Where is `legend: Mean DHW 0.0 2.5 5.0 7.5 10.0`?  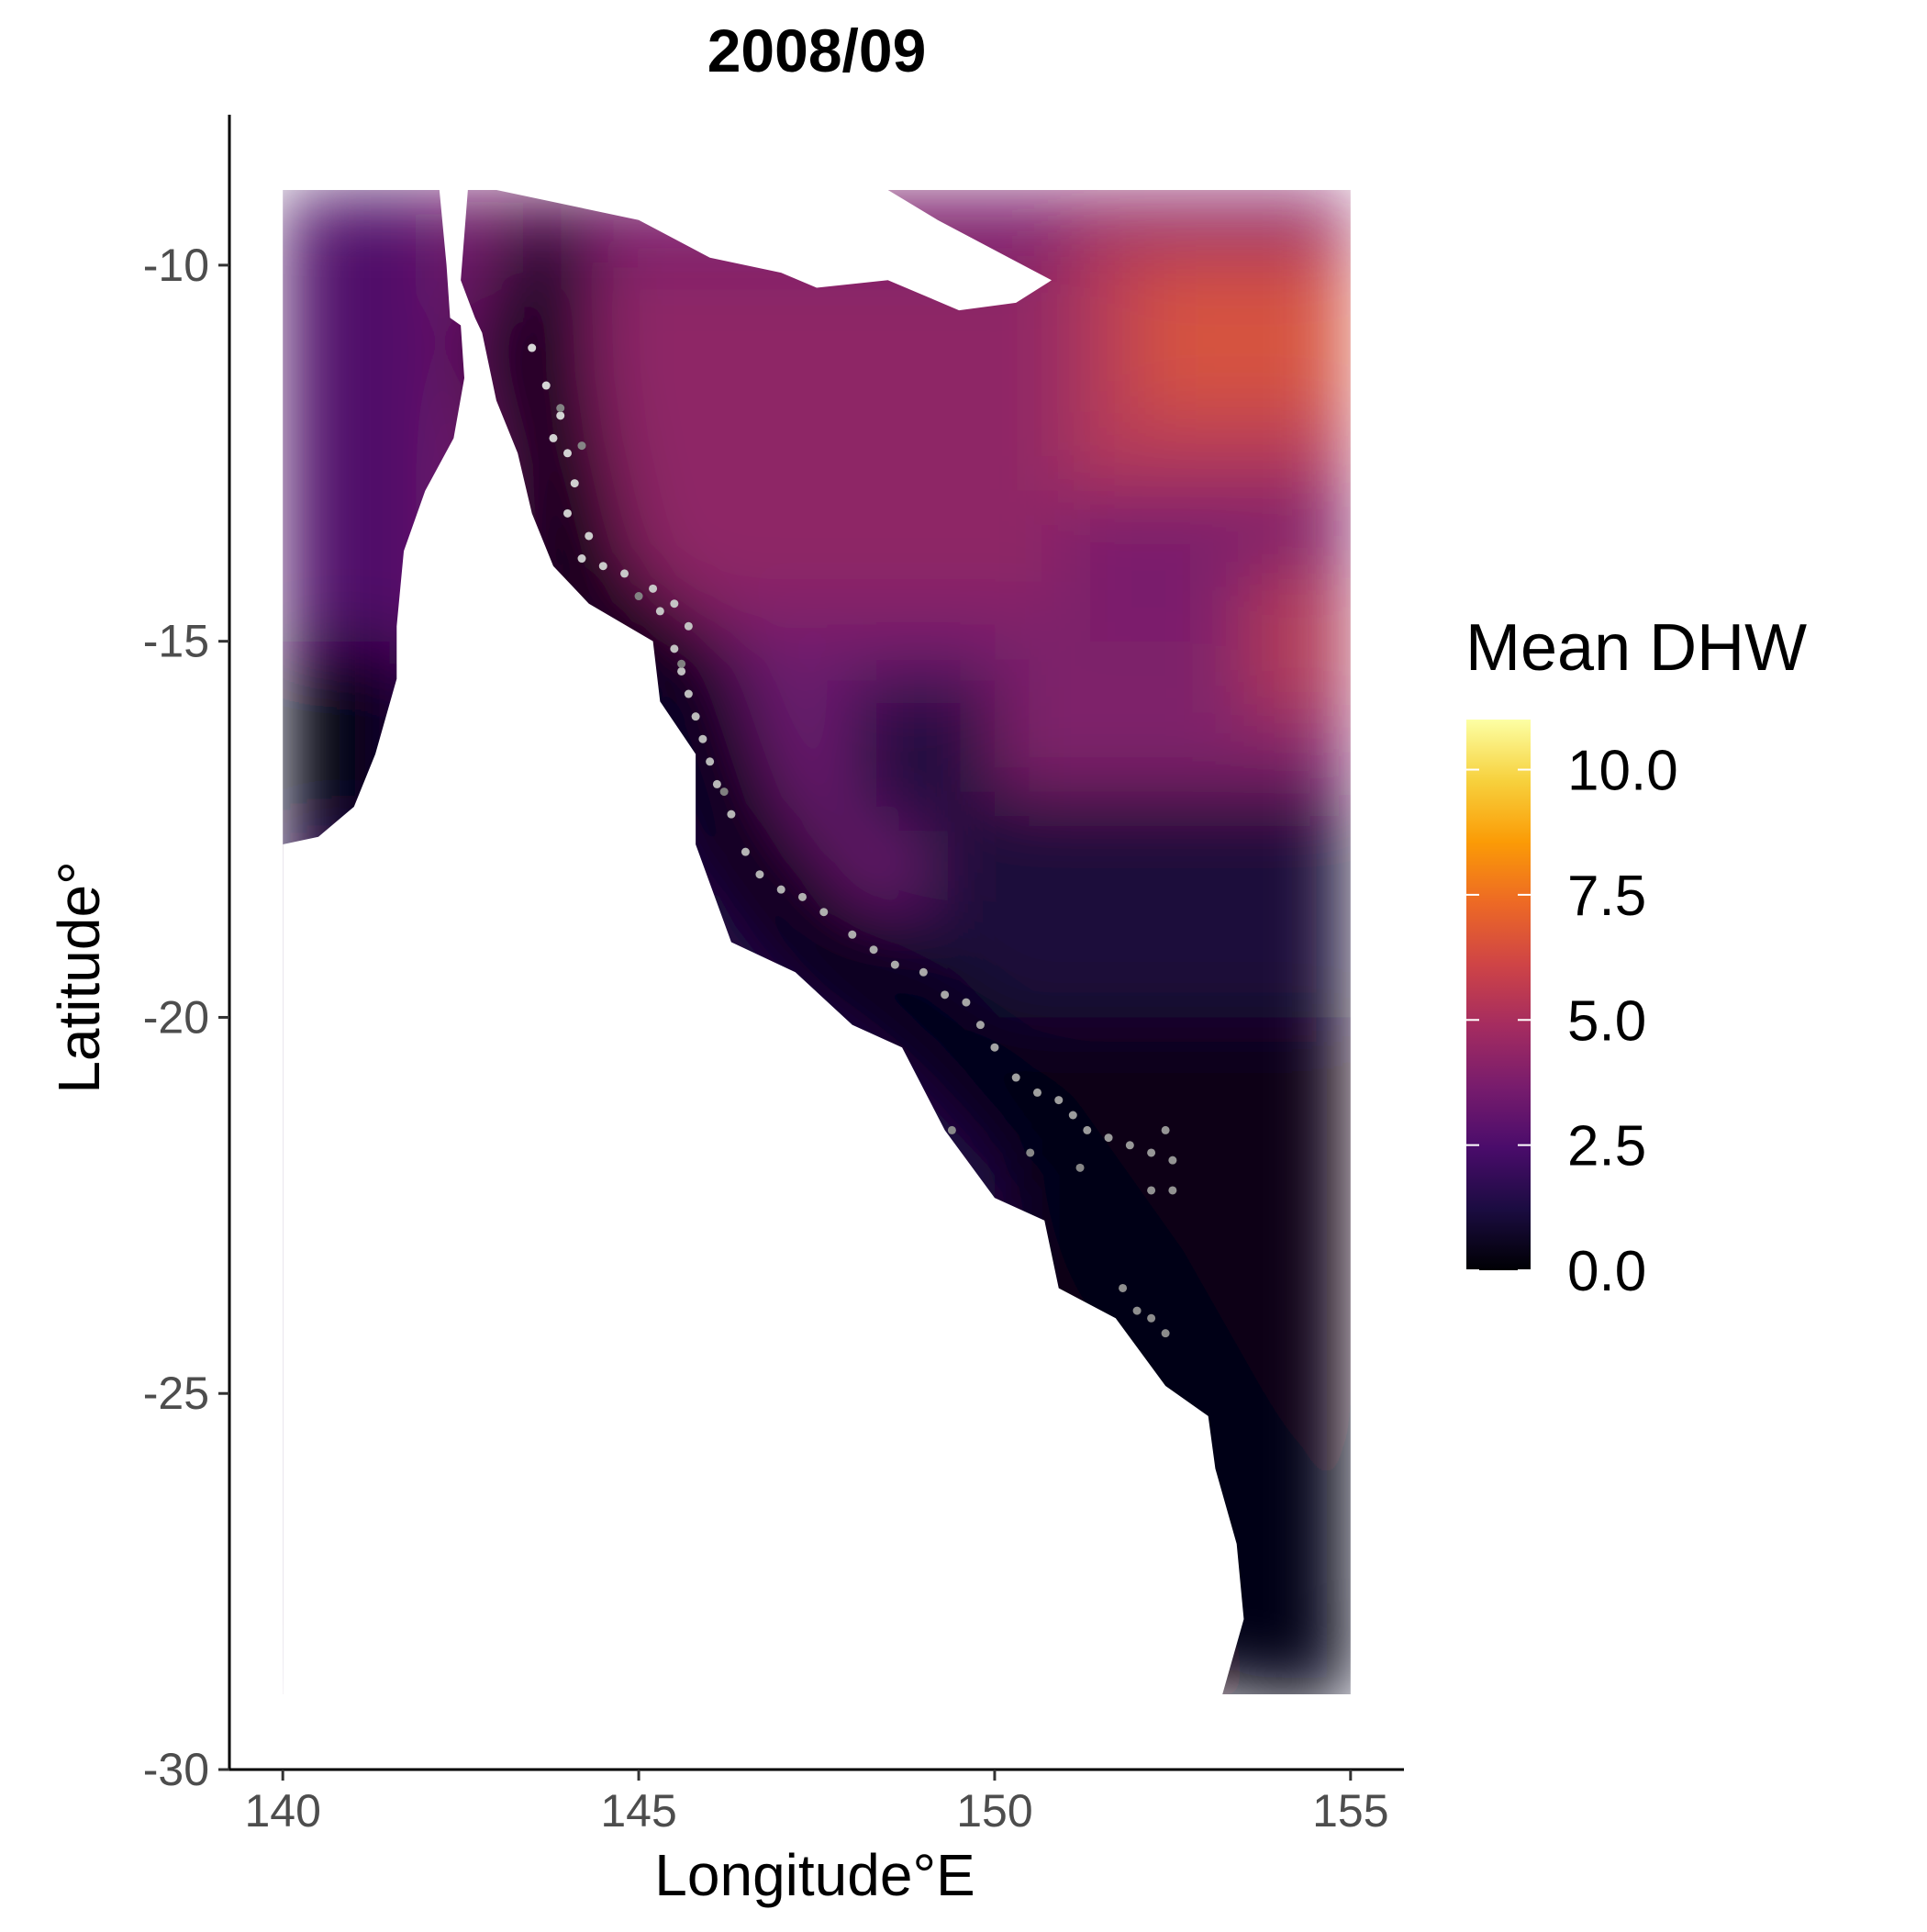
legend: Mean DHW 0.0 2.5 5.0 7.5 10.0 is located at coordinates (1636, 957).